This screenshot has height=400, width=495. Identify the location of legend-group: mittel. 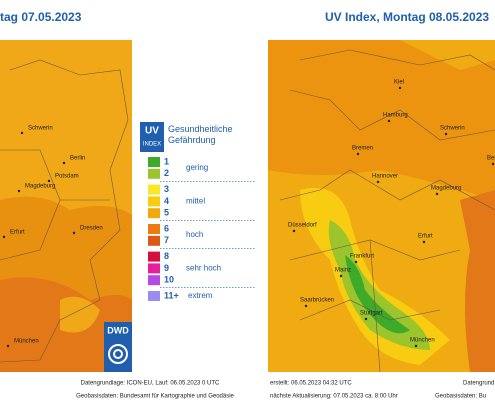
(195, 201).